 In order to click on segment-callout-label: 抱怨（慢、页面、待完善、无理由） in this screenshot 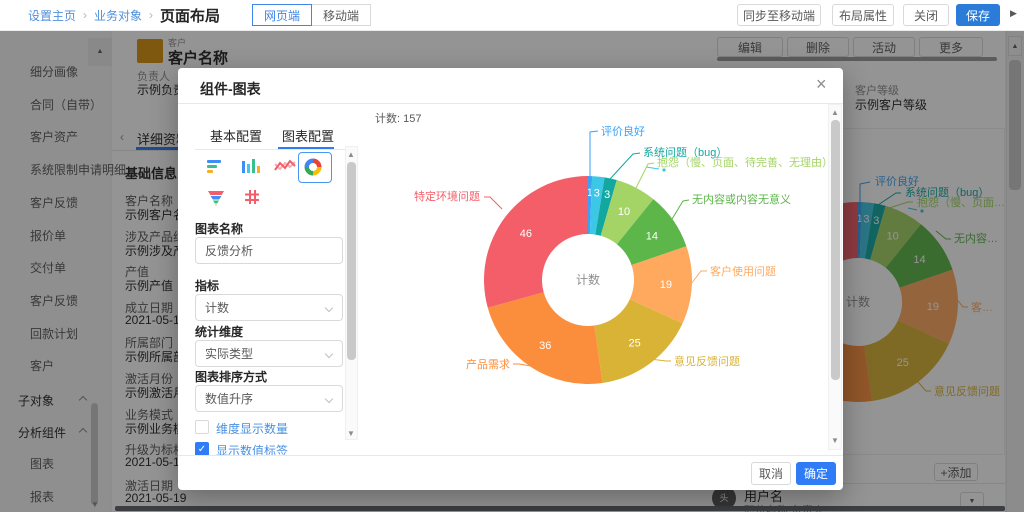, I will do `click(745, 162)`.